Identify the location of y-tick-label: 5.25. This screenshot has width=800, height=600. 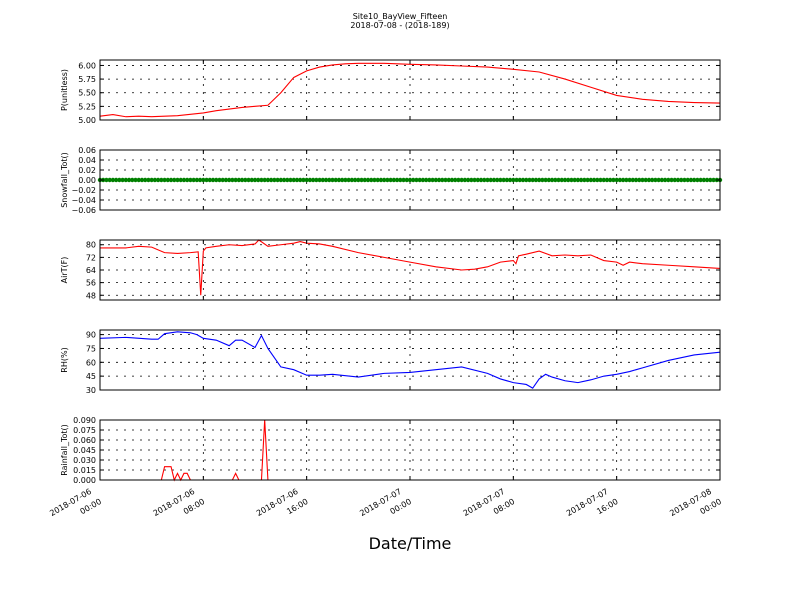
(87, 106).